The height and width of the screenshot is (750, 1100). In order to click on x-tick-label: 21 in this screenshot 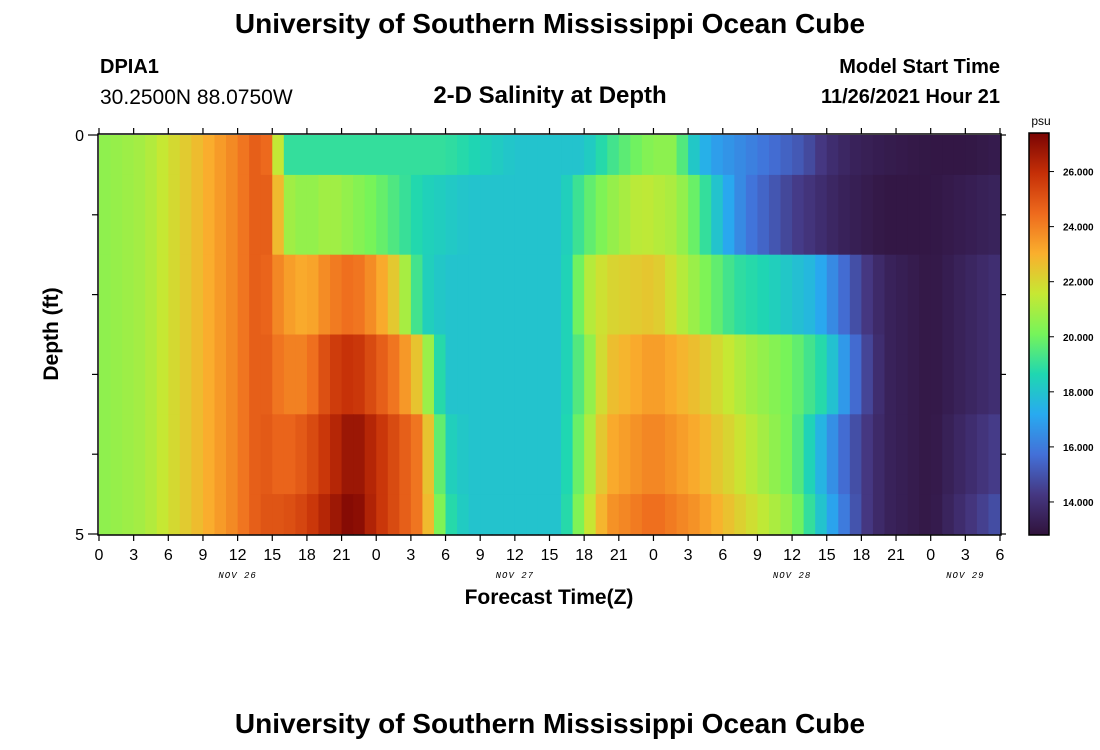, I will do `click(342, 555)`.